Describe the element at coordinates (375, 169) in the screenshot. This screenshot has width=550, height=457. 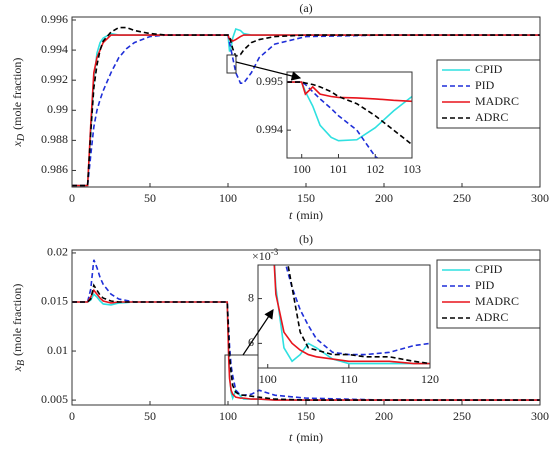
I see `x-tick-label: 102` at that location.